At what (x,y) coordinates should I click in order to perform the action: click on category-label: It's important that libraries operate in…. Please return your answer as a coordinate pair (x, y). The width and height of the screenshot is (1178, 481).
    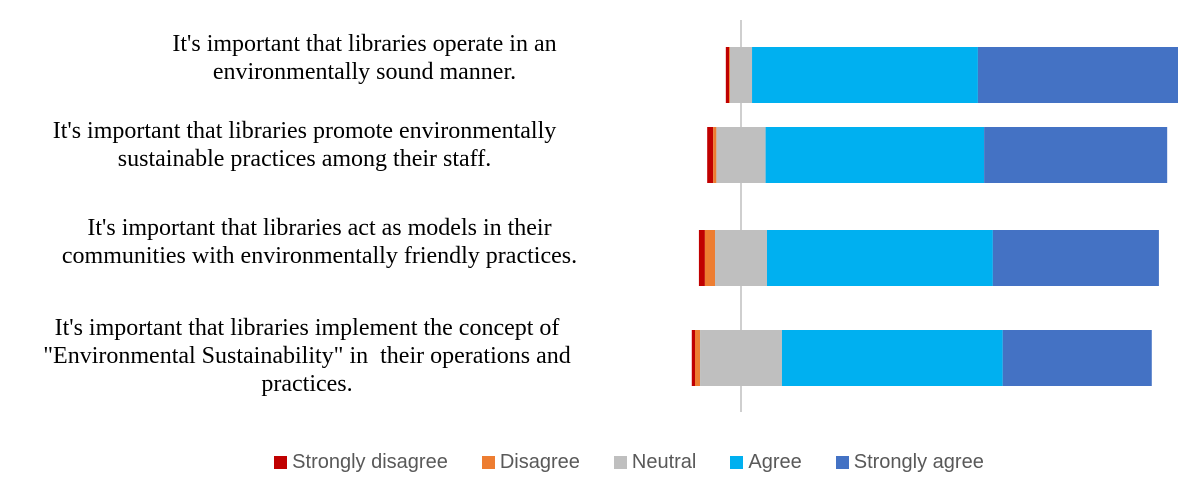
    Looking at the image, I should click on (367, 58).